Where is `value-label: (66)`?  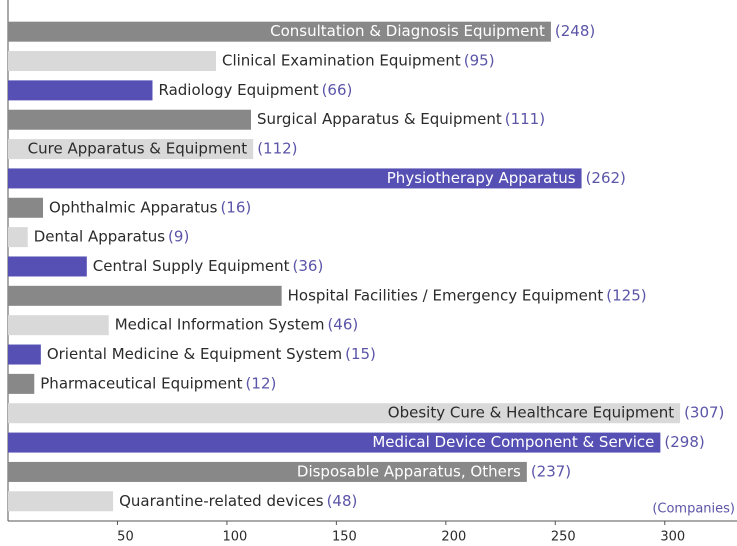 value-label: (66) is located at coordinates (337, 90).